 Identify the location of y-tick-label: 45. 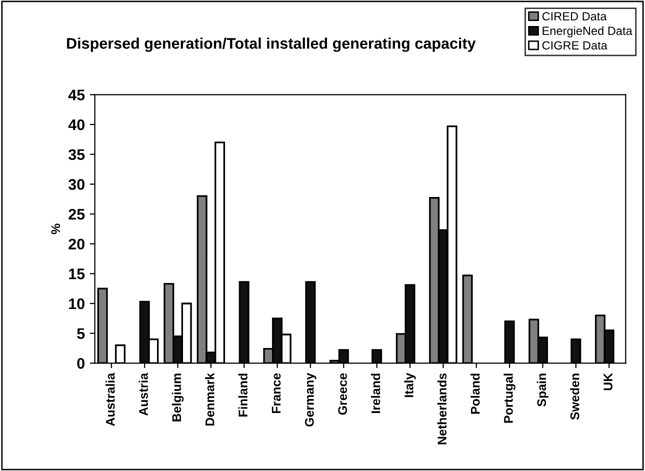
(76, 95).